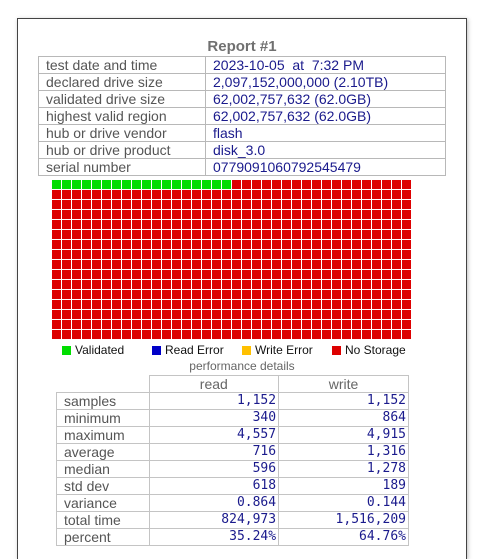 The width and height of the screenshot is (482, 559). Describe the element at coordinates (242, 65) in the screenshot. I see `info-row-test-date: test date and time 2023-10-05 at 7:32 PM` at that location.